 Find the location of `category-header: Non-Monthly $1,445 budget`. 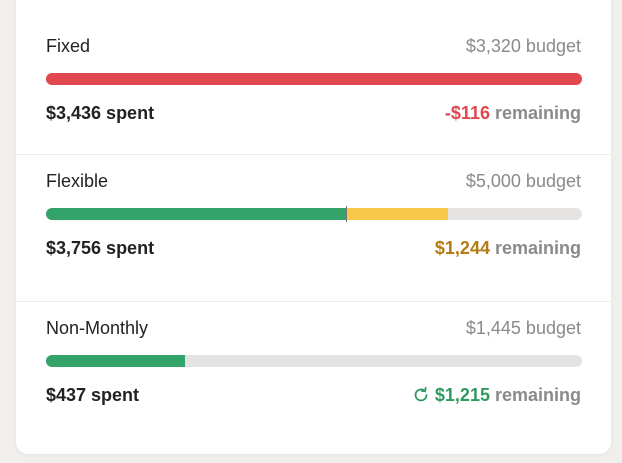

category-header: Non-Monthly $1,445 budget is located at coordinates (313, 328).